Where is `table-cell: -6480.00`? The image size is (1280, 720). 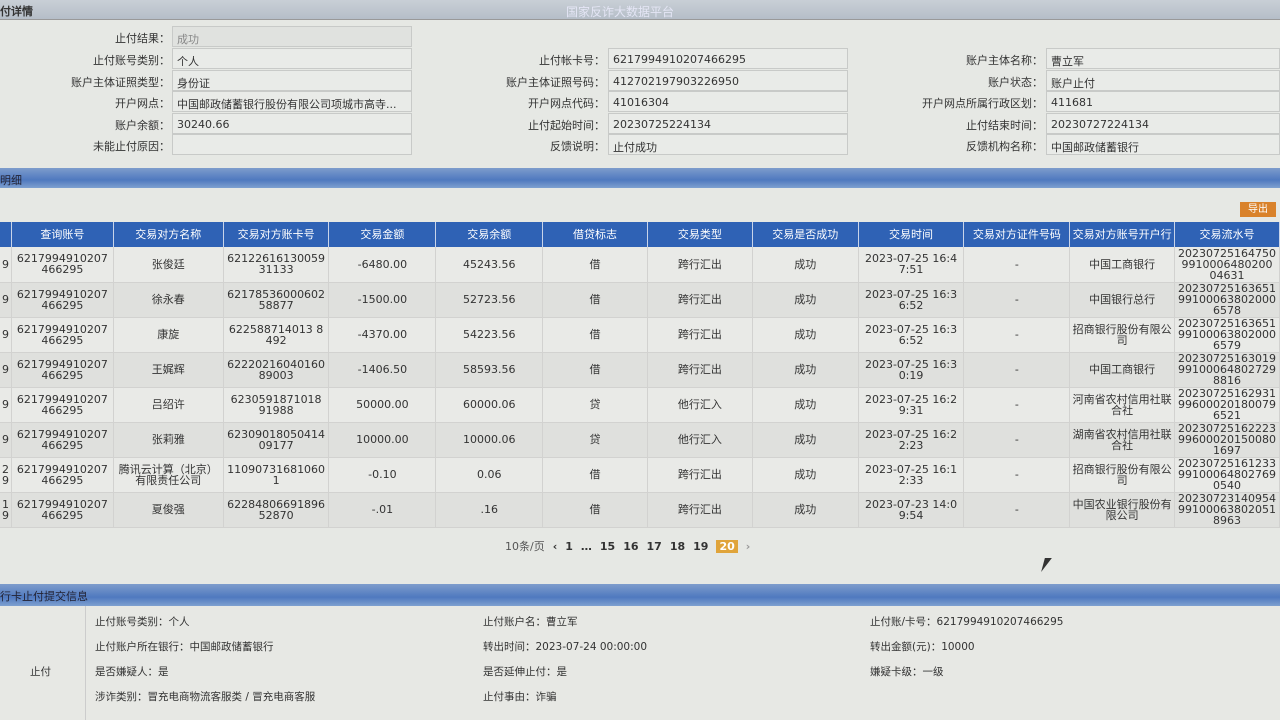 table-cell: -6480.00 is located at coordinates (382, 265).